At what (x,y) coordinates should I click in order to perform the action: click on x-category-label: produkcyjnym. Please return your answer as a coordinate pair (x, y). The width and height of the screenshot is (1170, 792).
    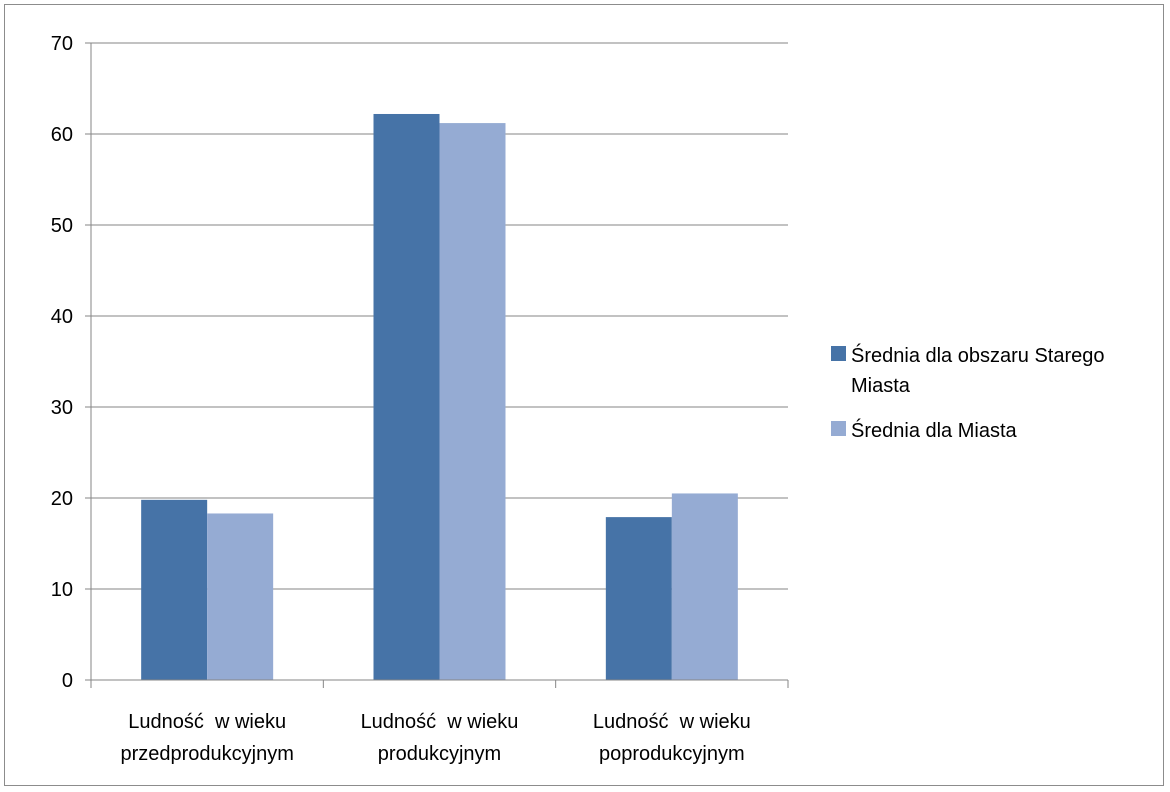
    Looking at the image, I should click on (439, 754).